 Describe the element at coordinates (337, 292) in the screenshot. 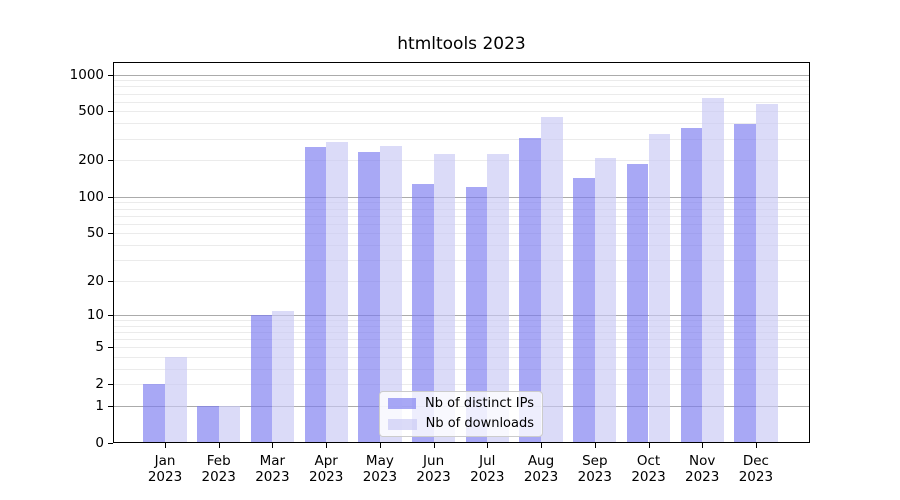

I see `bar-downloads-apr` at that location.